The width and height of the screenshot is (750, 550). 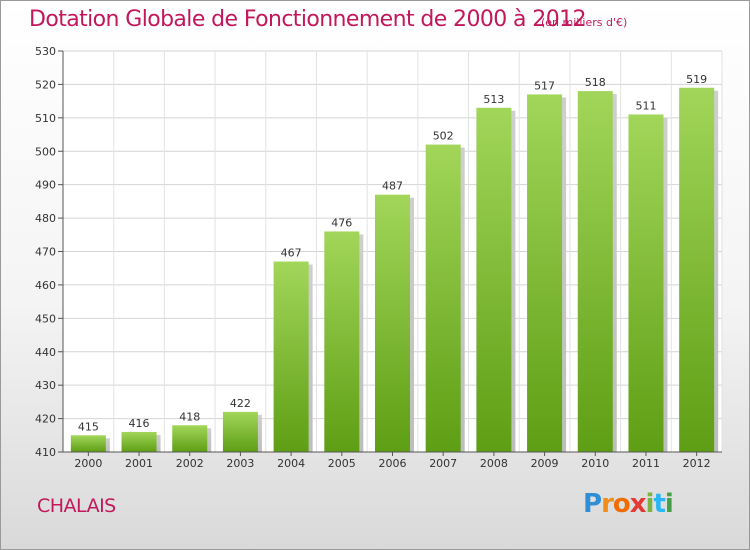 What do you see at coordinates (240, 431) in the screenshot?
I see `bar-2003` at bounding box center [240, 431].